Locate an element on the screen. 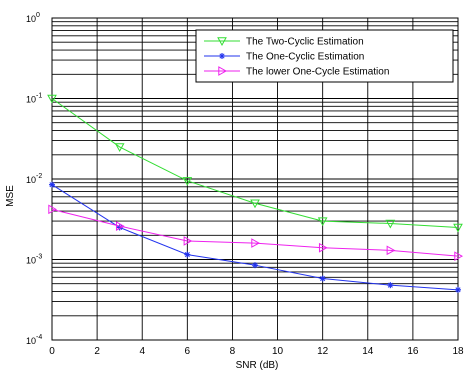  y-tick-exponent: -4 is located at coordinates (39, 337).